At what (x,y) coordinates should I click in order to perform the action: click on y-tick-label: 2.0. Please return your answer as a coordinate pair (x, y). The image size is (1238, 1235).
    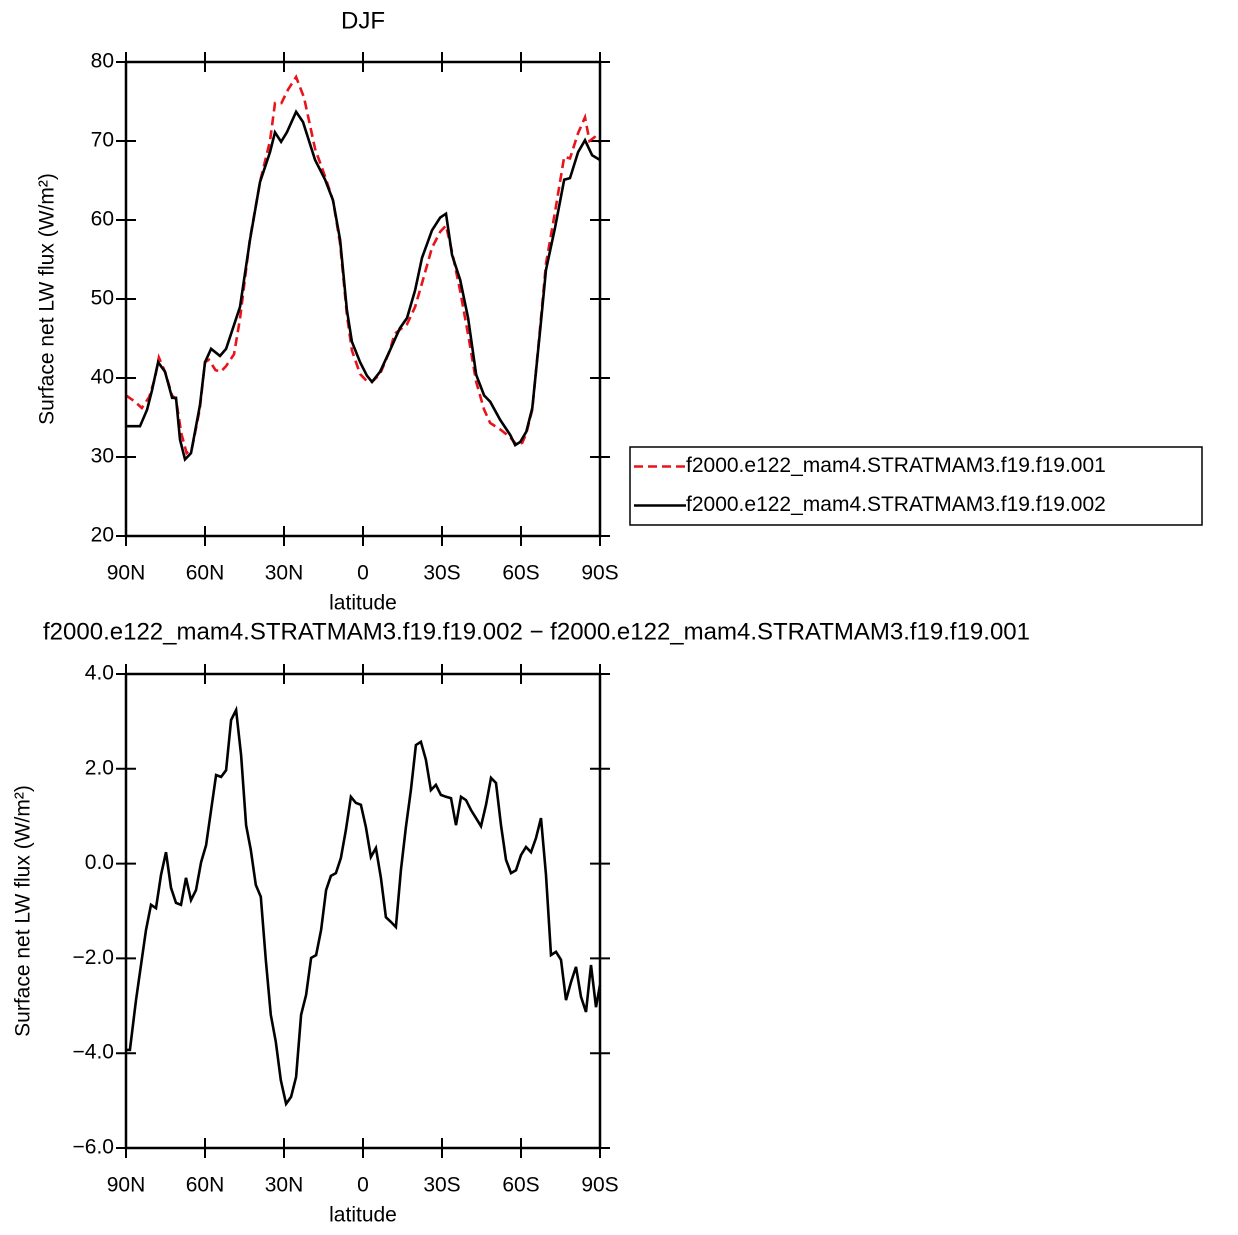
    Looking at the image, I should click on (99, 767).